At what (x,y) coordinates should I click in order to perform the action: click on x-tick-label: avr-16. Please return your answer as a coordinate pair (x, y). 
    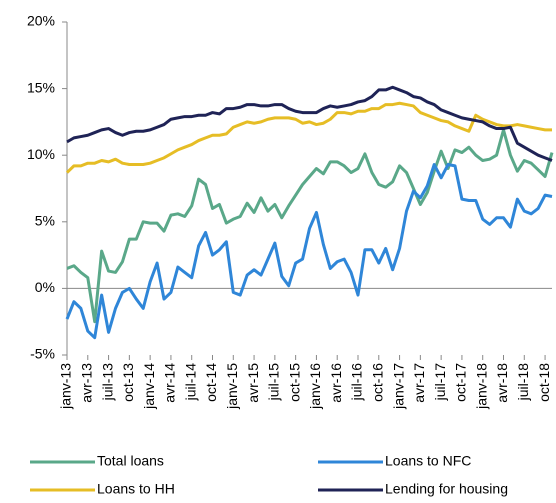
    Looking at the image, I should click on (336, 383).